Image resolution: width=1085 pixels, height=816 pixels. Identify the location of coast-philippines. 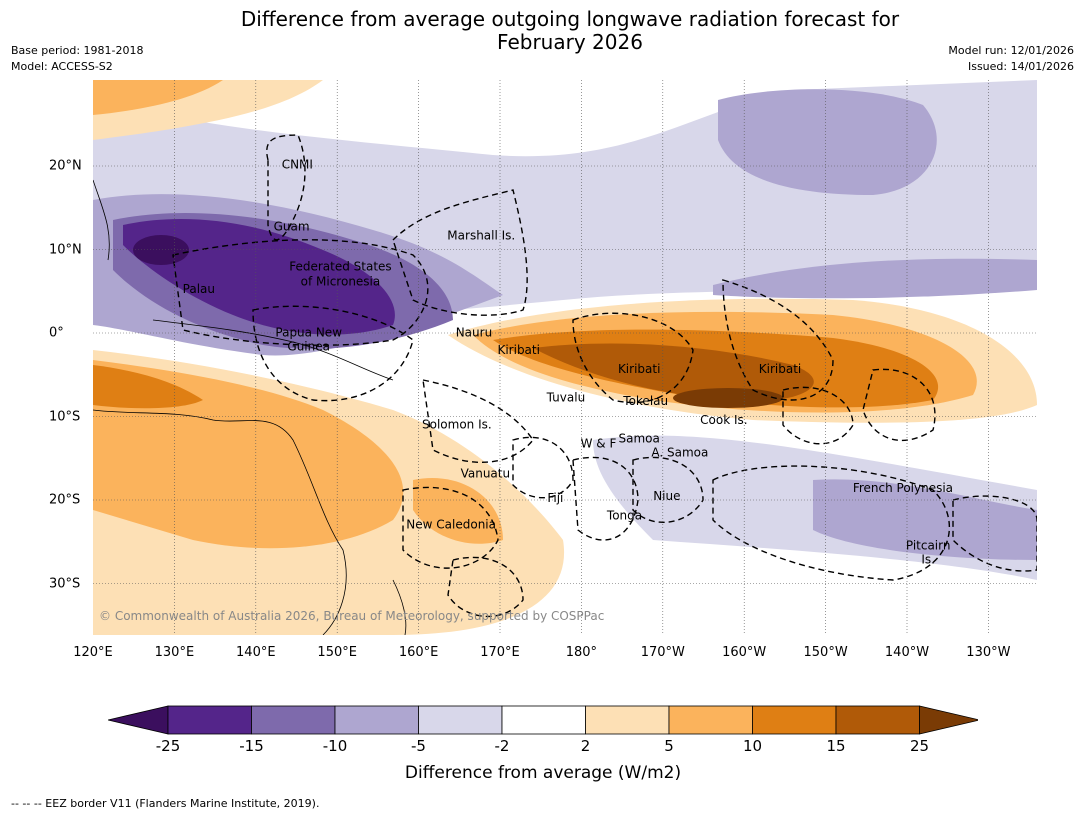
(101, 220).